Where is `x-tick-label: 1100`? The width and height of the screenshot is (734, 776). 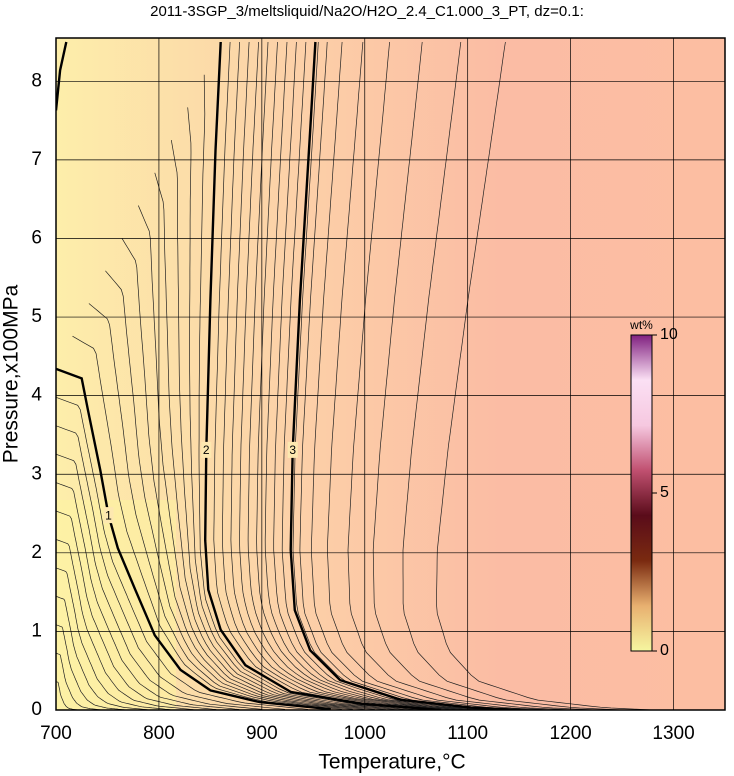 x-tick-label: 1100 is located at coordinates (467, 733).